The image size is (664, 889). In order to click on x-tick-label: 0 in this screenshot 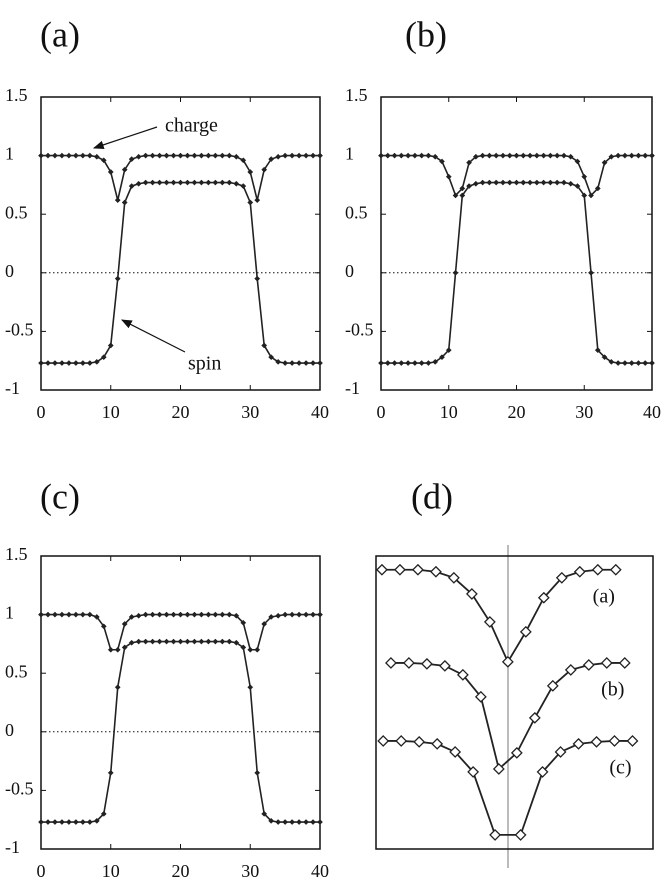, I will do `click(41, 412)`.